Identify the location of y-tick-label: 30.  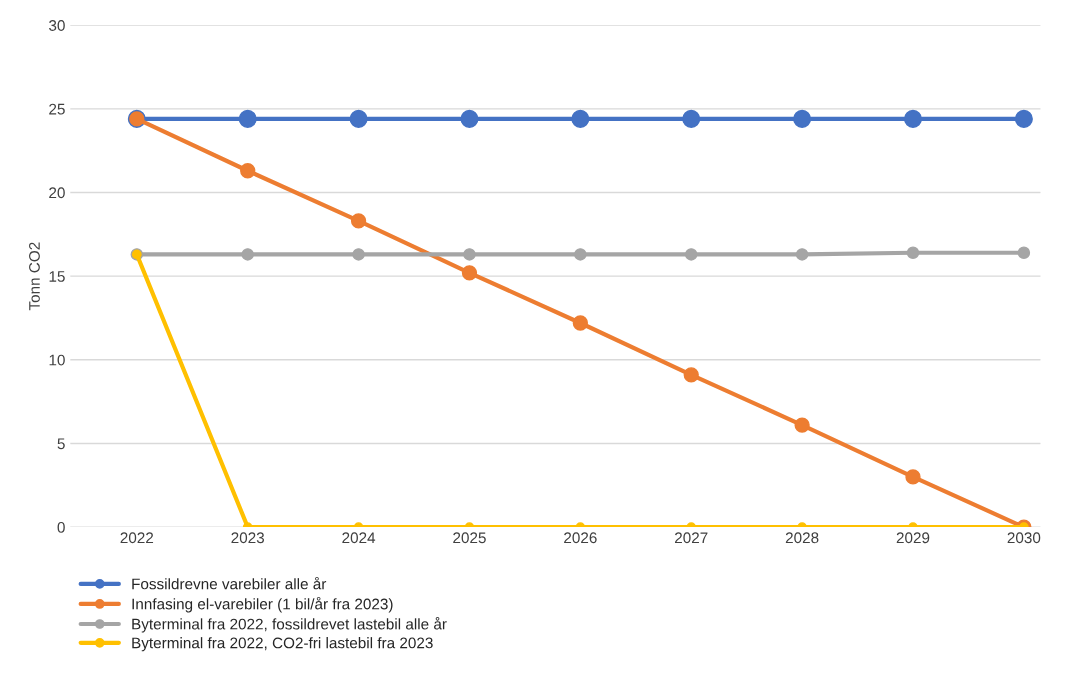
(57, 25).